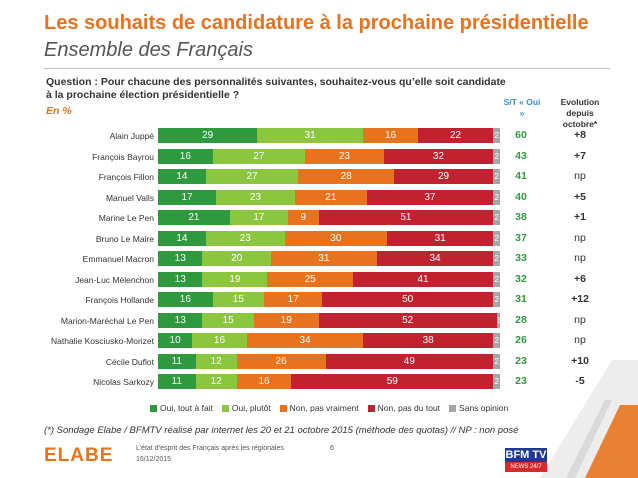 Image resolution: width=638 pixels, height=478 pixels. I want to click on bar-segment: 26, so click(281, 361).